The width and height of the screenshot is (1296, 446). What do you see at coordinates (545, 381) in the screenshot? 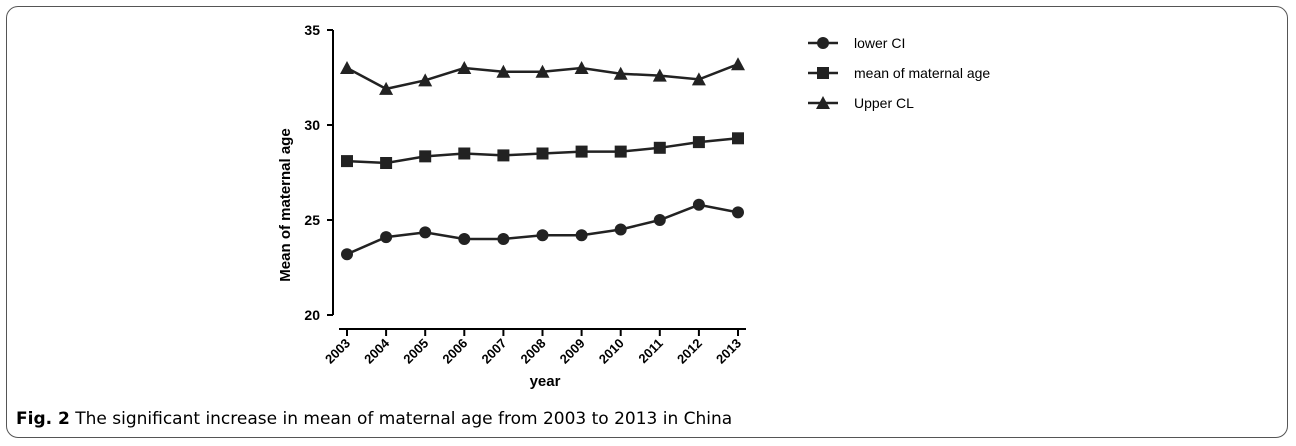
I see `x-axis-label: year` at bounding box center [545, 381].